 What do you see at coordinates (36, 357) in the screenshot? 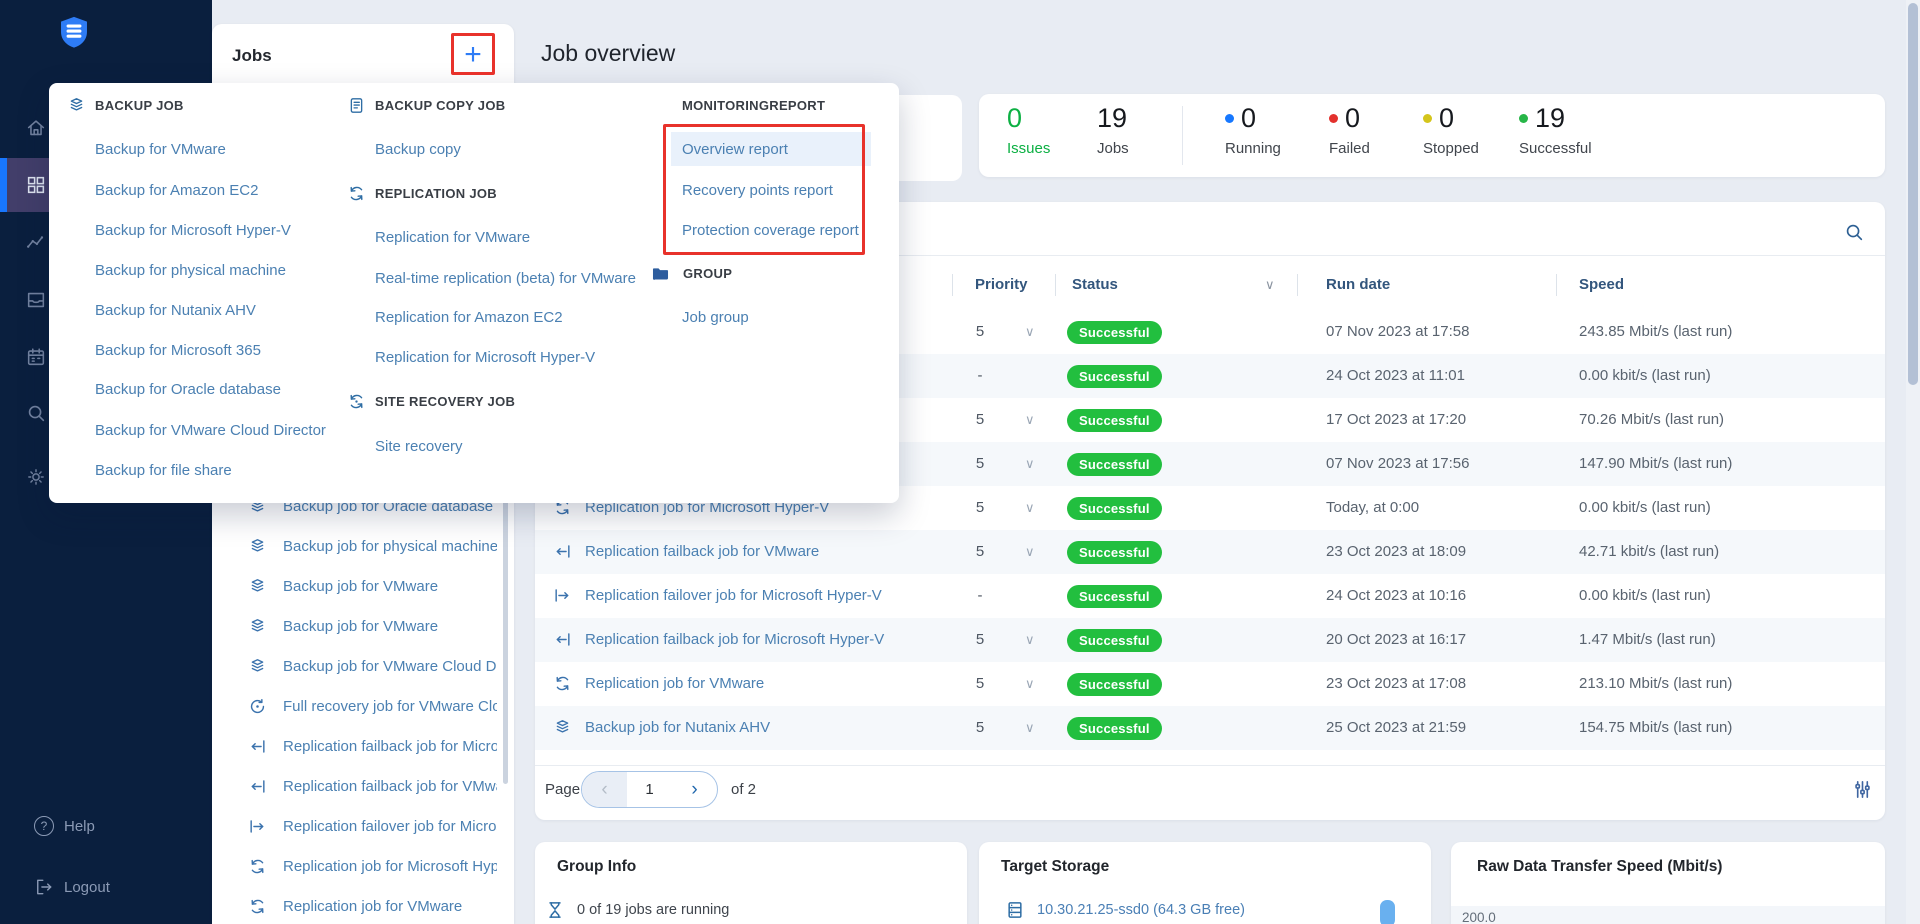
I see `calendar-icon` at bounding box center [36, 357].